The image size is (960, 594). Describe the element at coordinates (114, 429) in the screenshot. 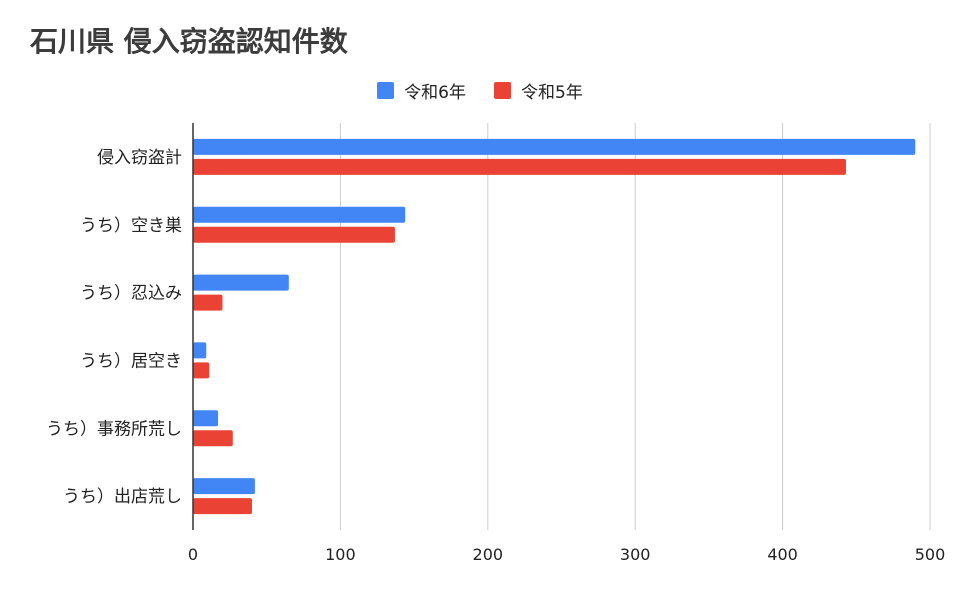

I see `category-label-4: うち）事務所荒し` at that location.